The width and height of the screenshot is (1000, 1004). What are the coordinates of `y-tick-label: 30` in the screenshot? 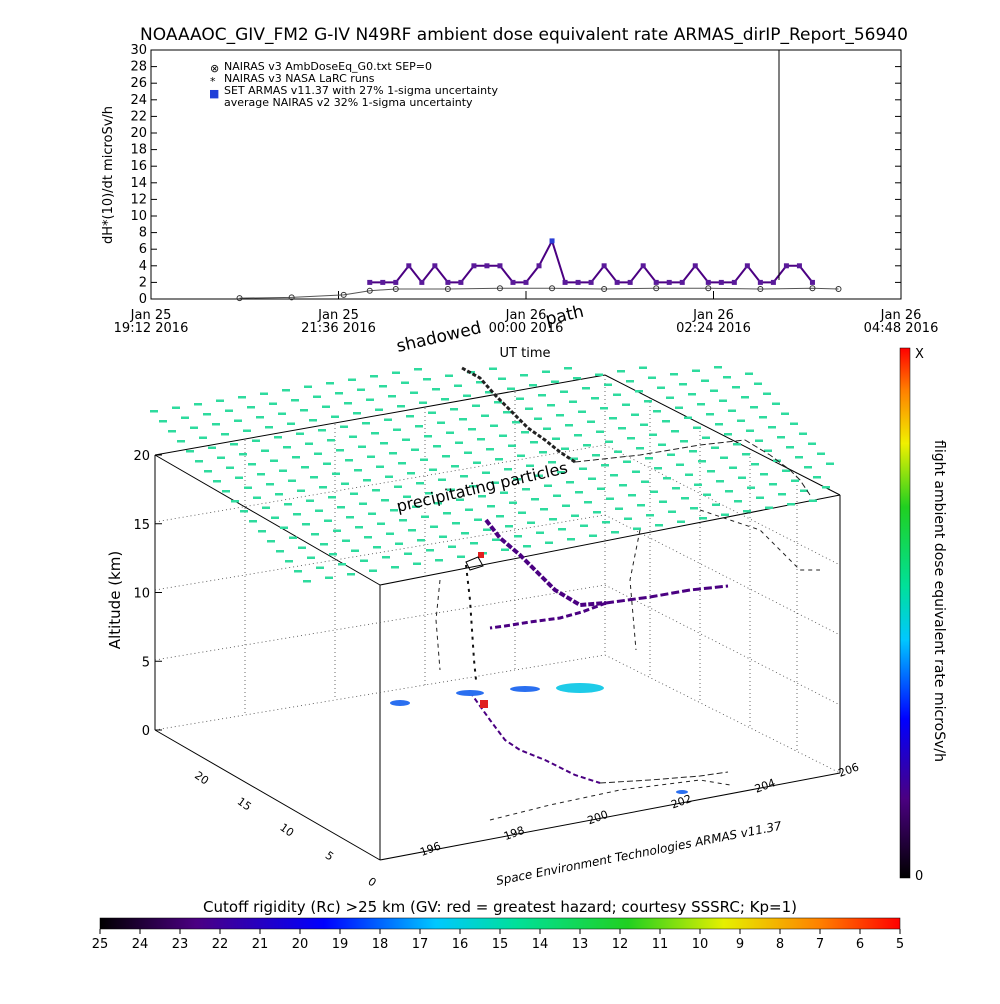 It's located at (138, 50).